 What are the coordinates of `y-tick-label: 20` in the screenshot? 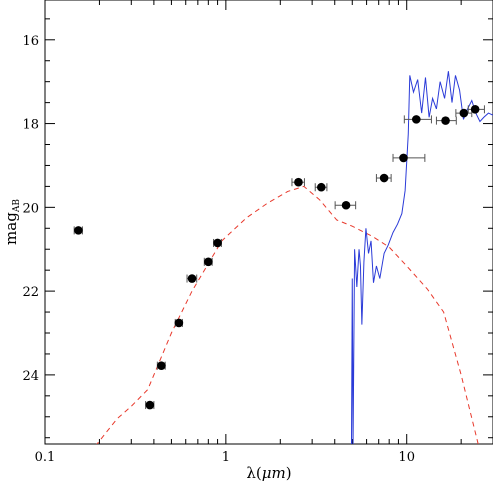 It's located at (30, 208).